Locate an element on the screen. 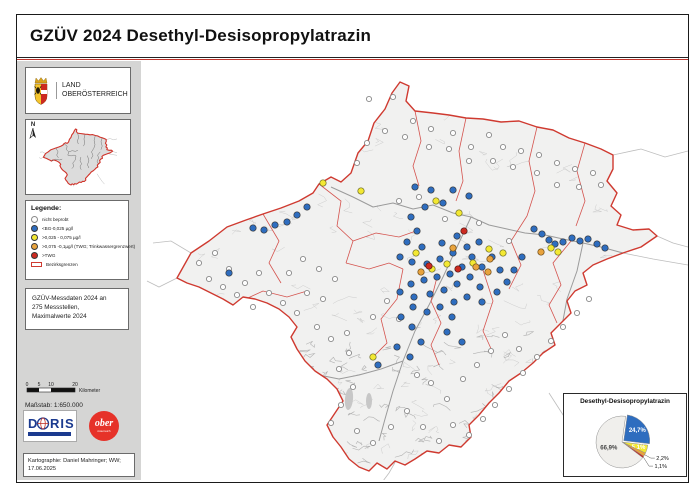 The height and width of the screenshot is (495, 700). district-border-symbol is located at coordinates (36, 264).